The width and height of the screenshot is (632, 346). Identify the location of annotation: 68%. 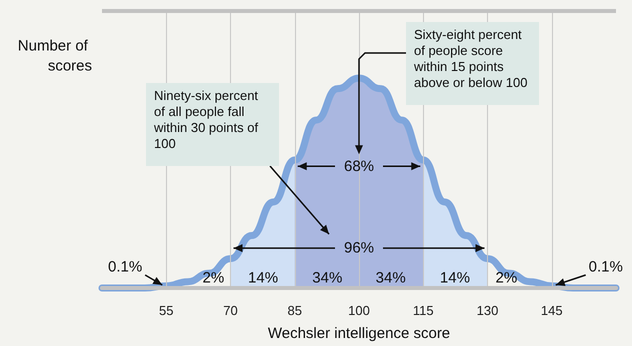
(359, 166).